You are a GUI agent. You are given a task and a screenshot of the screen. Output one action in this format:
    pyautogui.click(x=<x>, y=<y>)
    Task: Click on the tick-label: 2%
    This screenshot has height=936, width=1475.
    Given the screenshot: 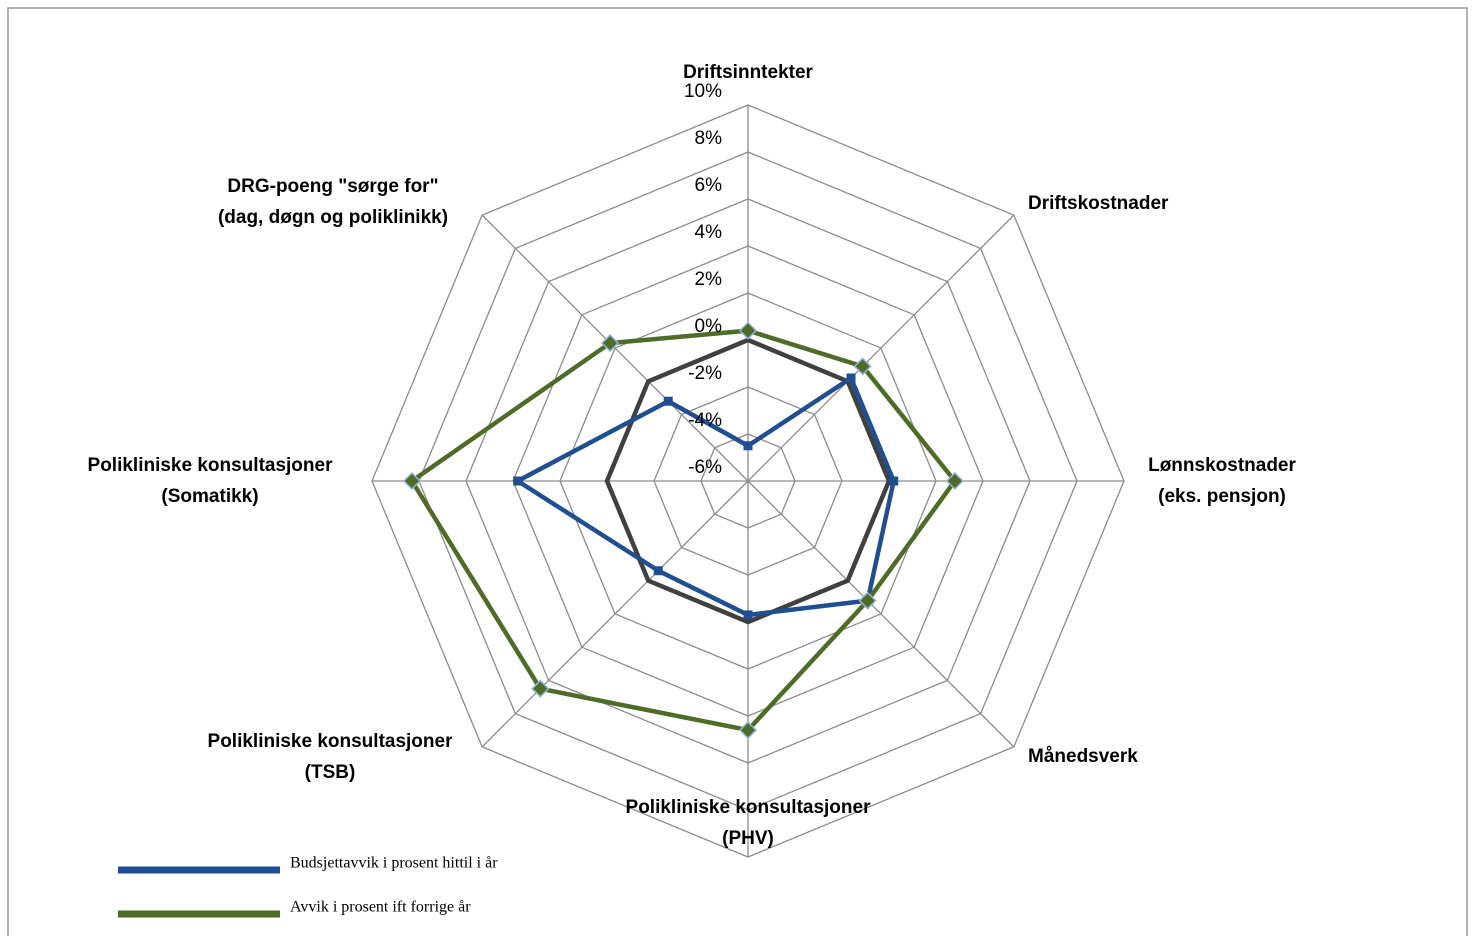 What is the action you would take?
    pyautogui.click(x=709, y=279)
    